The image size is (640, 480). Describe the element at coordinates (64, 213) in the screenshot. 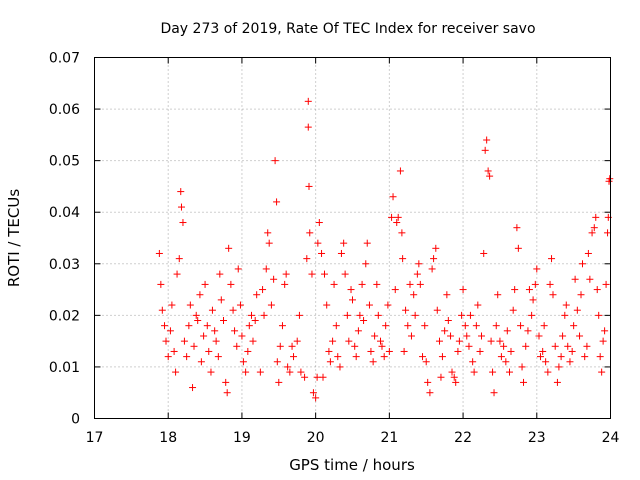

I see `y-tick-label: 0.04` at that location.